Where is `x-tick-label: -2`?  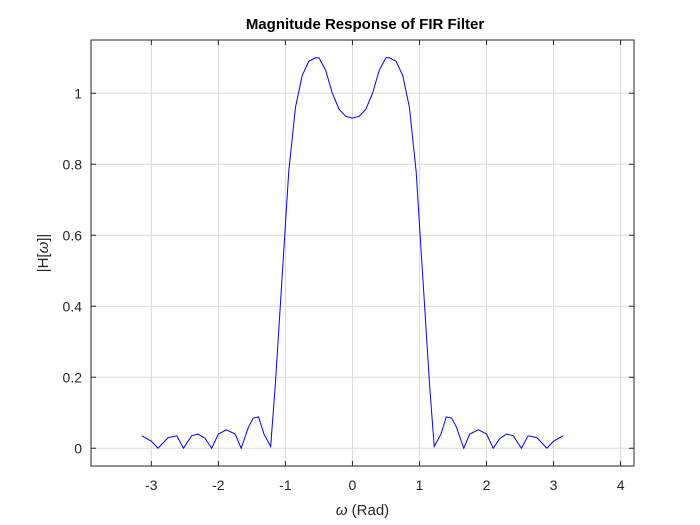
x-tick-label: -2 is located at coordinates (218, 485).